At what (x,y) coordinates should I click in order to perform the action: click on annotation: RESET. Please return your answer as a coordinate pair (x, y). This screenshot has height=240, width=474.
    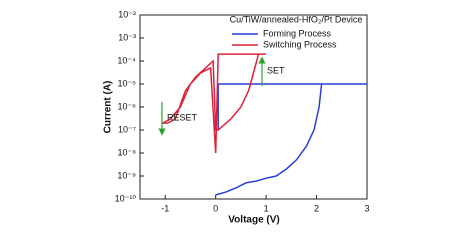
    Looking at the image, I should click on (182, 117).